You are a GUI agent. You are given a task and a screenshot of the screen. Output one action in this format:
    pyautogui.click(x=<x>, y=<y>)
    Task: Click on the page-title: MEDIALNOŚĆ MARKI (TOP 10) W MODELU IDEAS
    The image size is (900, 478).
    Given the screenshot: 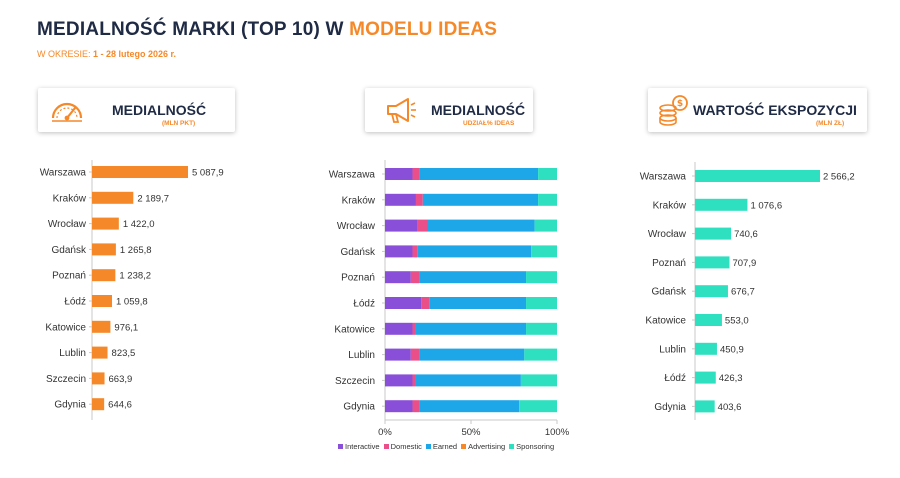 What is the action you would take?
    pyautogui.click(x=267, y=30)
    